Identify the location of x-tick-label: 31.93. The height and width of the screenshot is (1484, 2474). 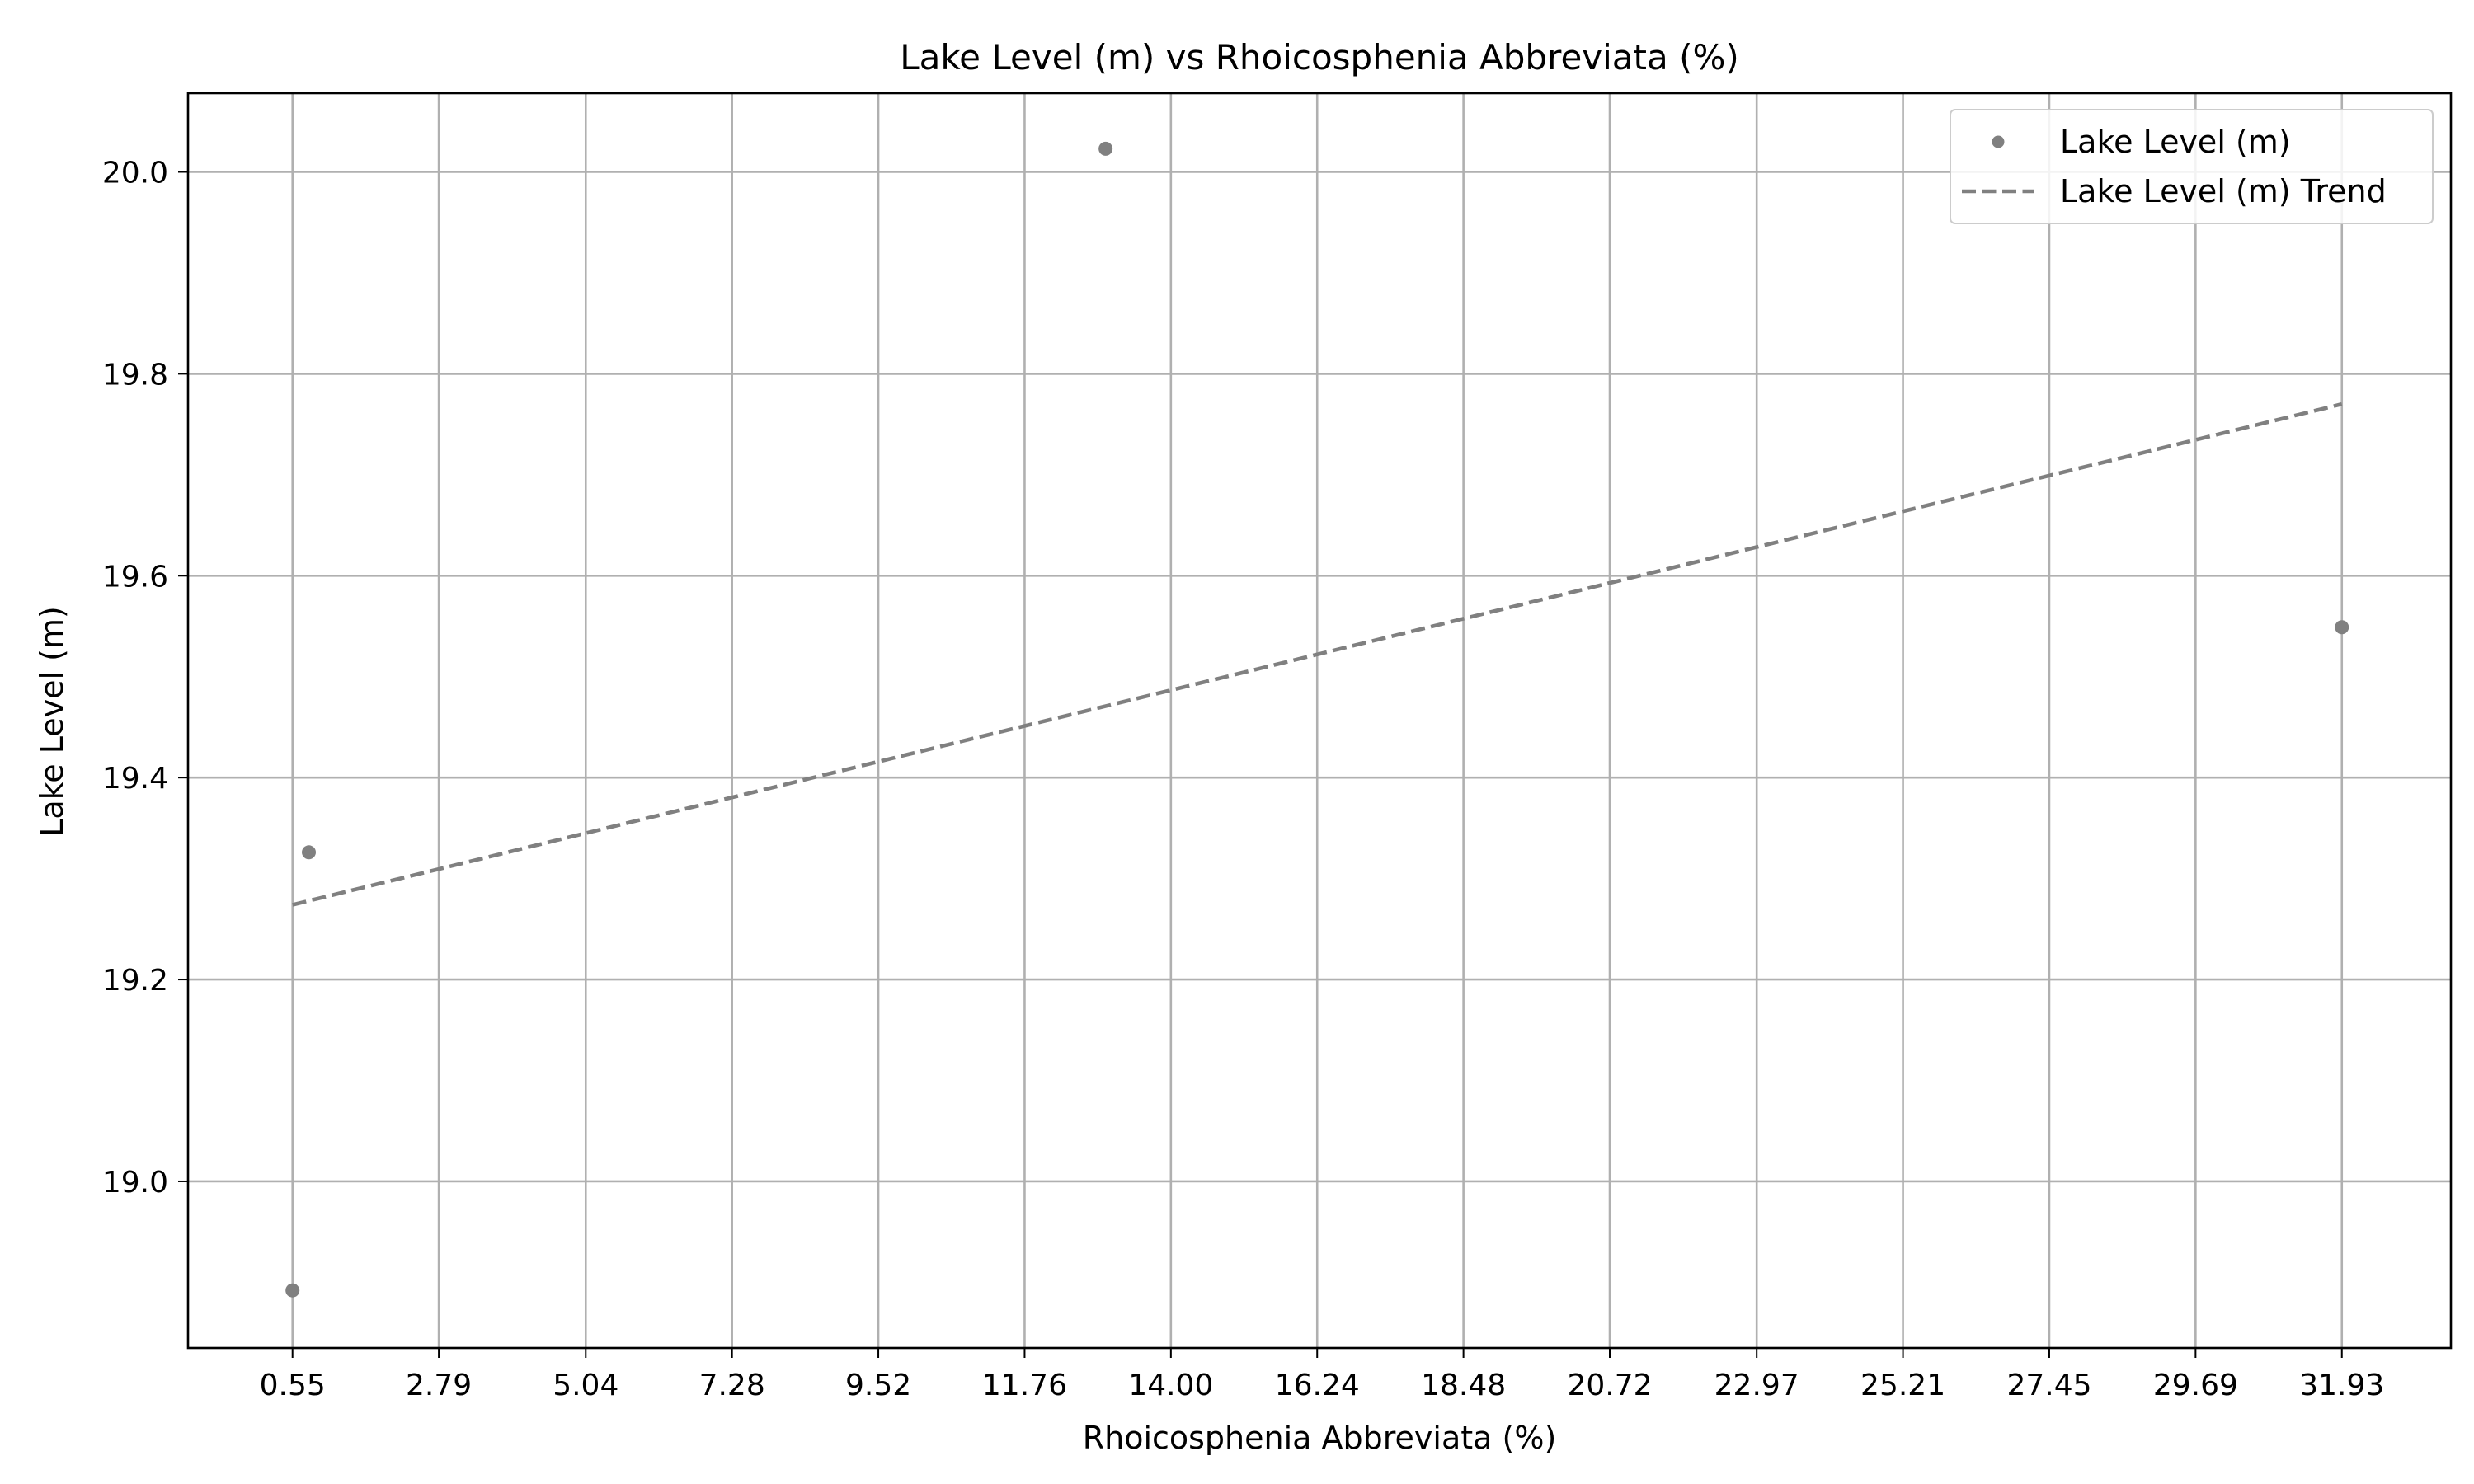
(2341, 1385).